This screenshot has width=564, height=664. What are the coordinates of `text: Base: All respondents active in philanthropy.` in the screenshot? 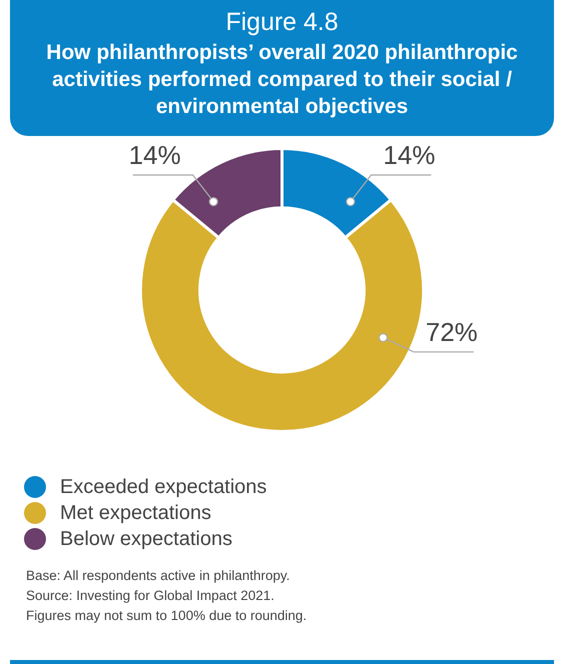 It's located at (158, 576).